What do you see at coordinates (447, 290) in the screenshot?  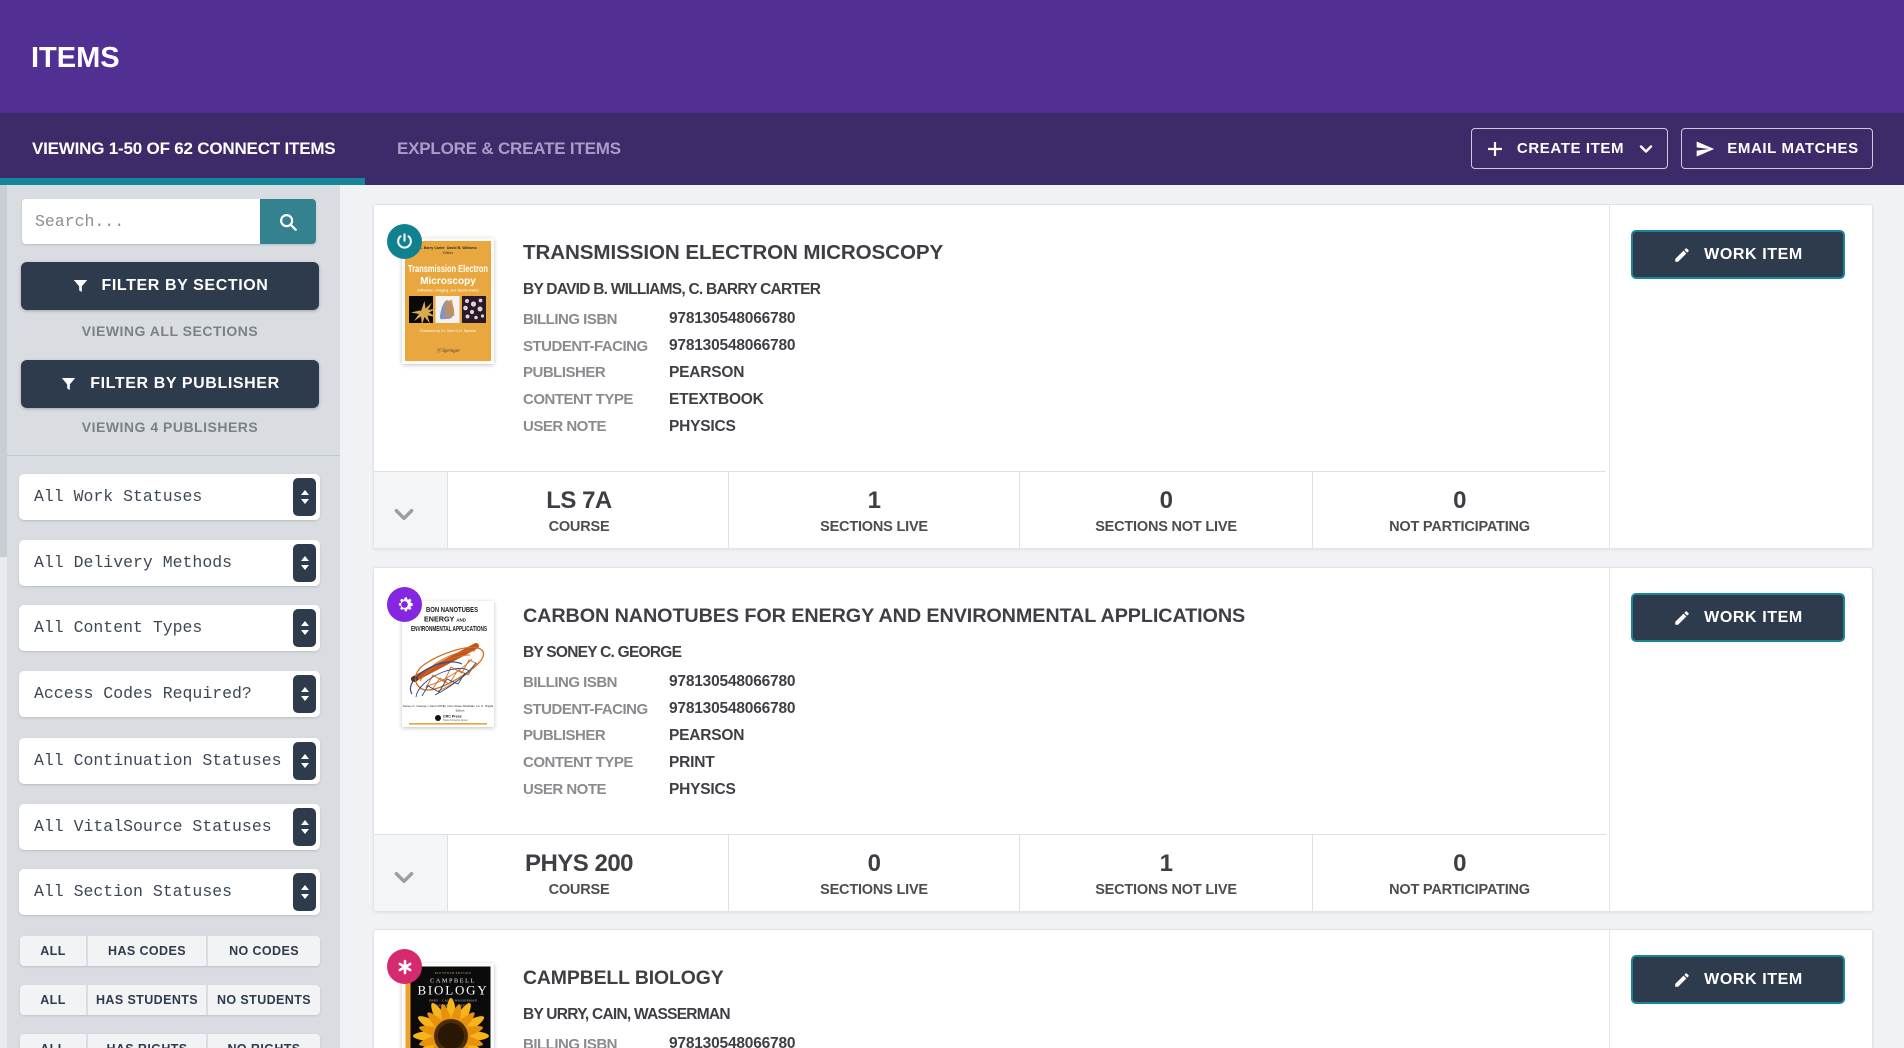 I see `svg-text:Diffraction, Imaging, and Spec: Diffraction, Imaging, and Spectrometry` at bounding box center [447, 290].